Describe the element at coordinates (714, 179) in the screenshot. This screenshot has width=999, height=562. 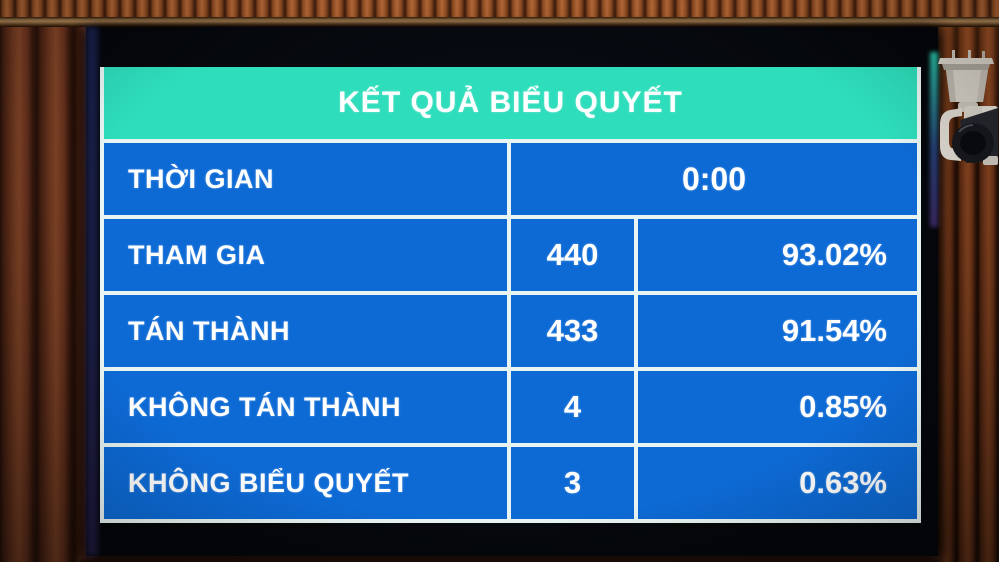
I see `time-row-value: 0:00` at that location.